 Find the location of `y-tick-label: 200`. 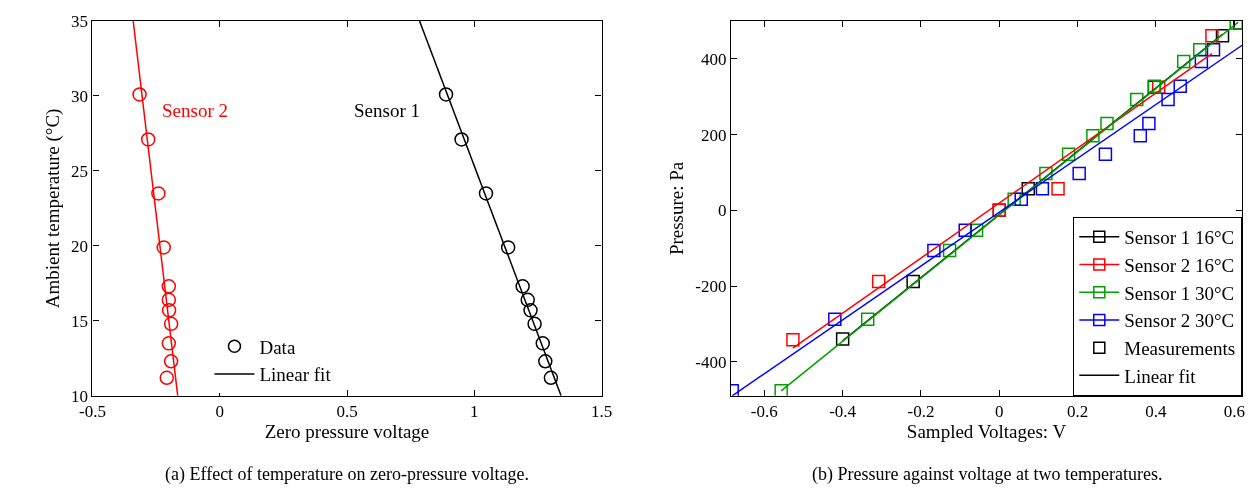

y-tick-label: 200 is located at coordinates (714, 135).